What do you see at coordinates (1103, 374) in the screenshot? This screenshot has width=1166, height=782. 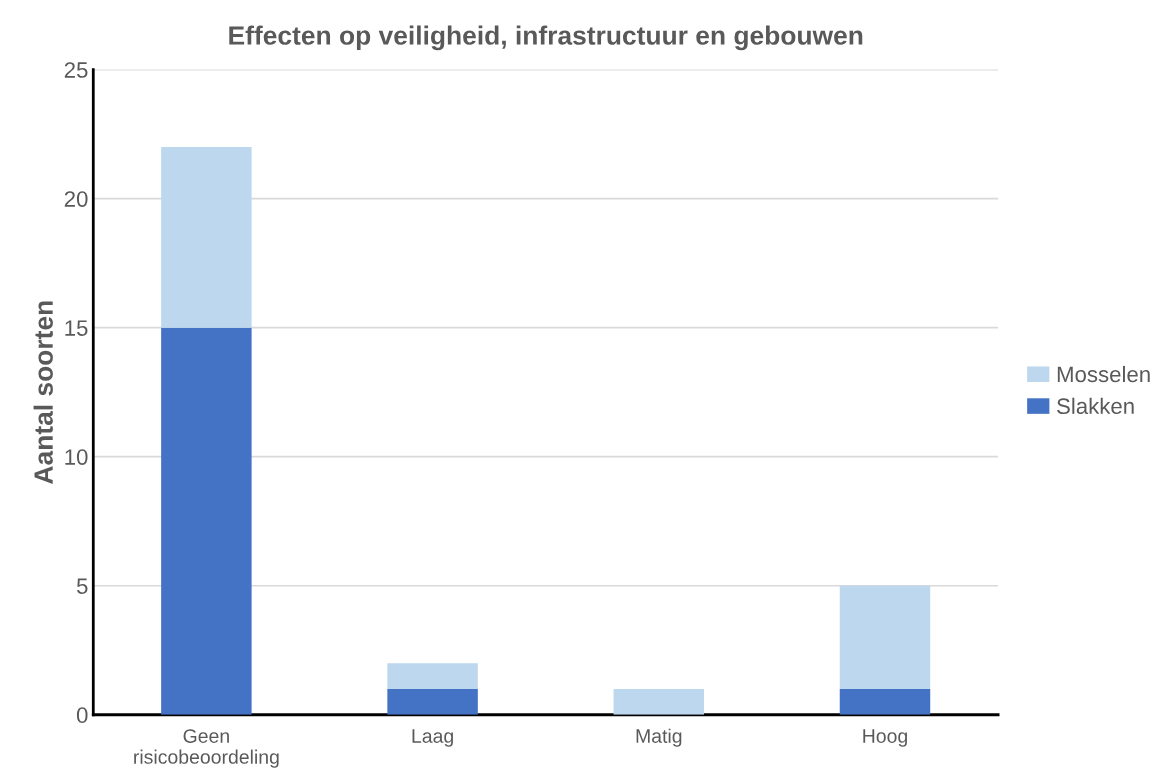 I see `legend-label: Mosselen` at bounding box center [1103, 374].